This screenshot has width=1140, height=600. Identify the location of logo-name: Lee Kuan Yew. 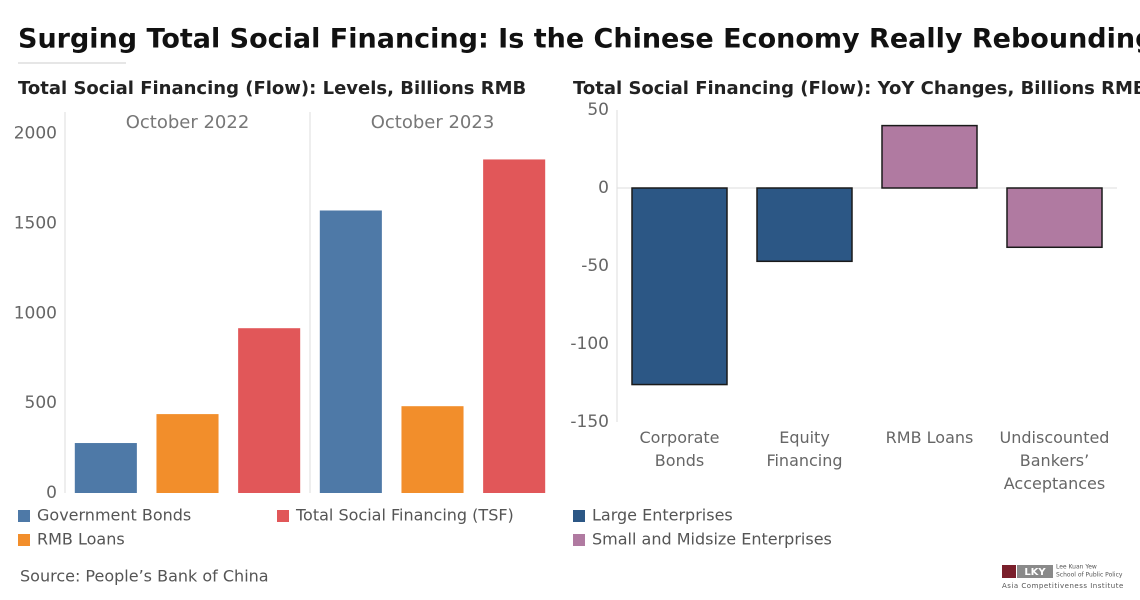
(1076, 567).